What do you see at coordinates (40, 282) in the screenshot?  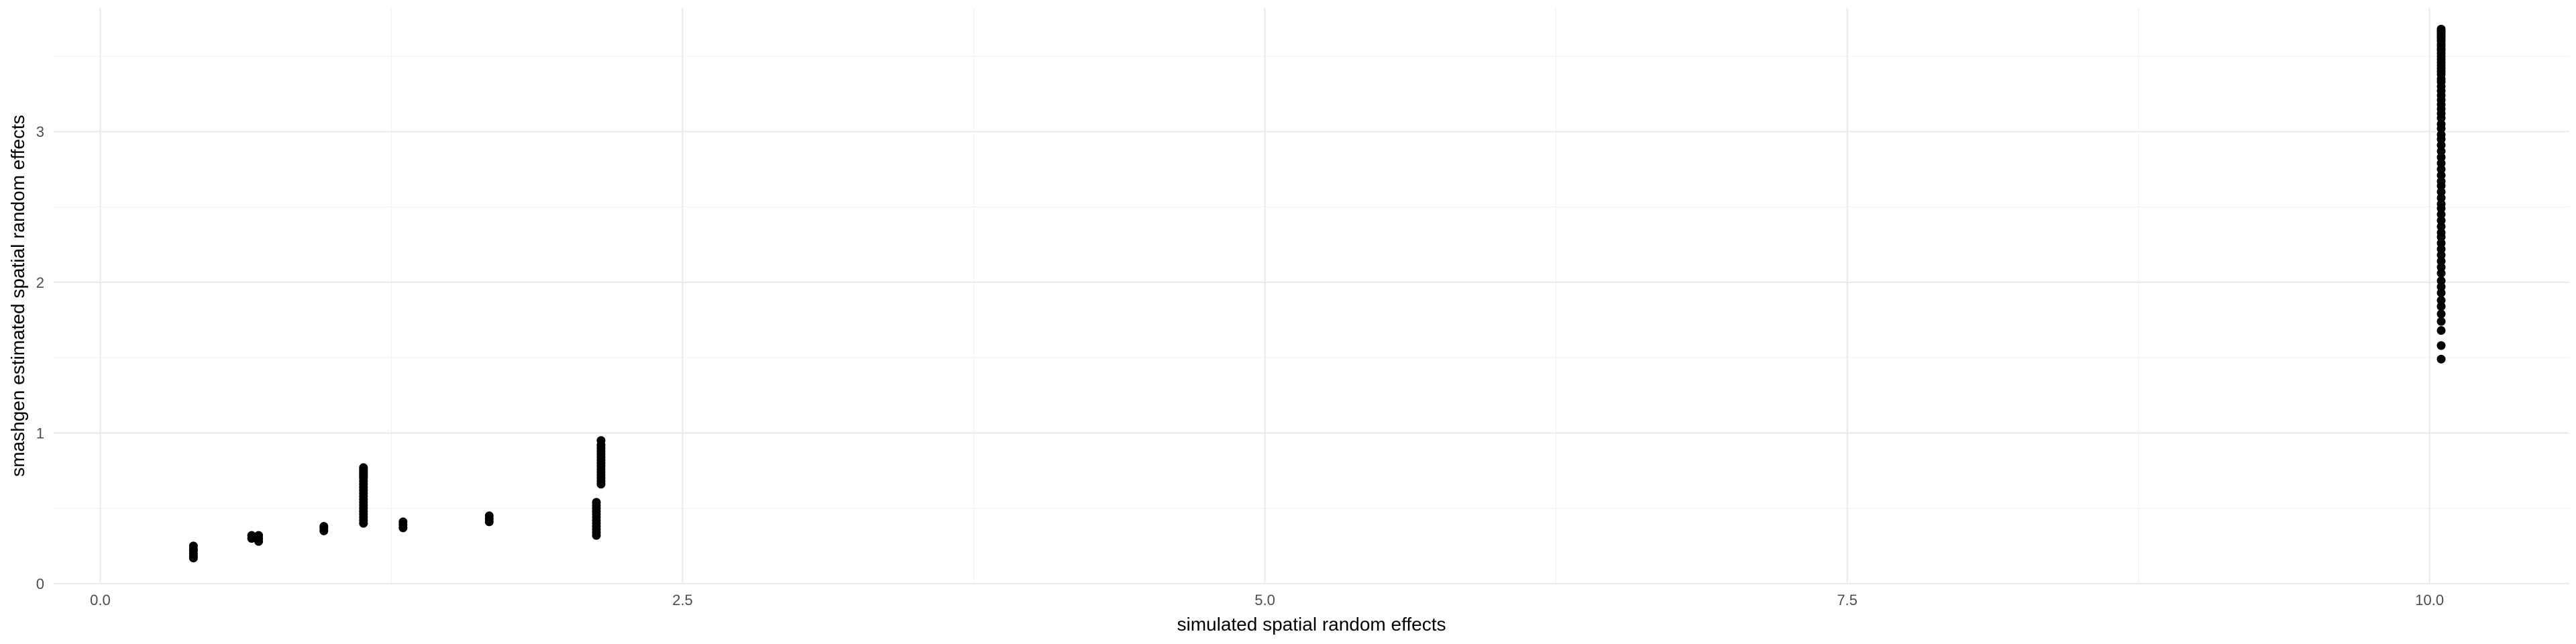 I see `y-tick-label: 2` at bounding box center [40, 282].